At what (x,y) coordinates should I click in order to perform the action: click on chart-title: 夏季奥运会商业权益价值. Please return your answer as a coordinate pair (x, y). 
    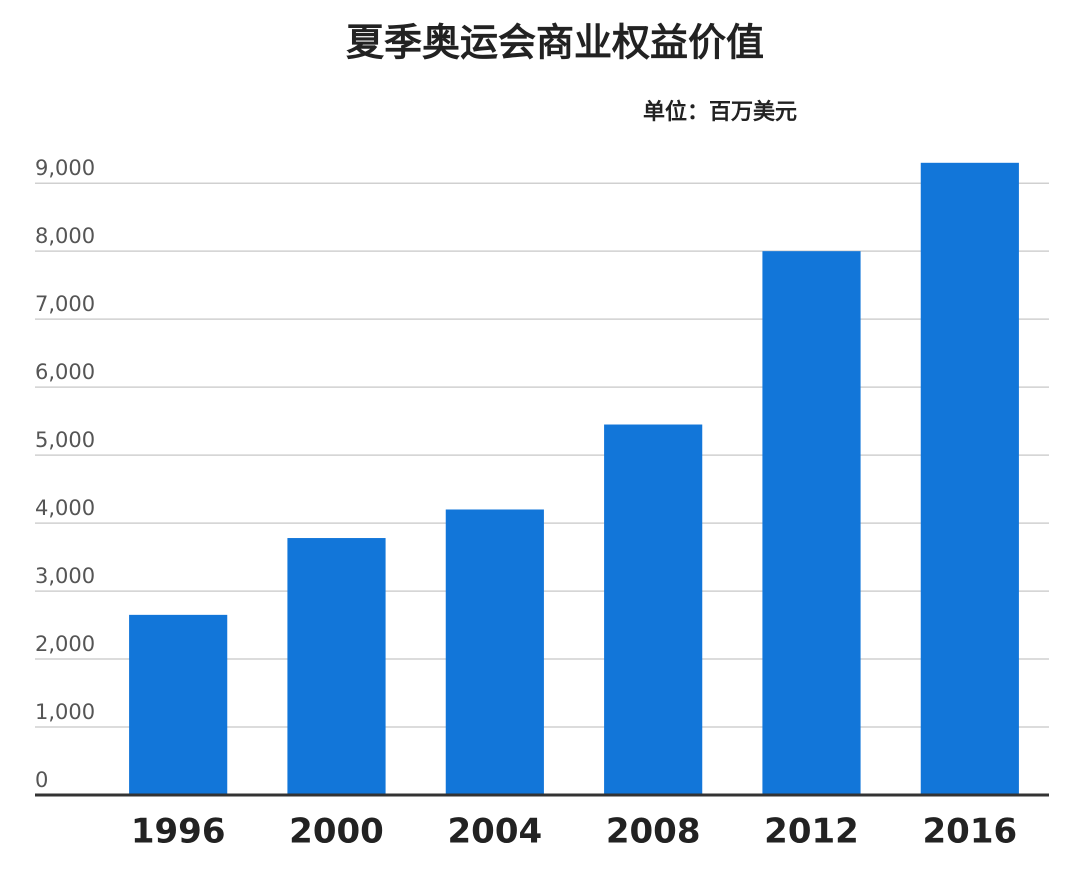
    Looking at the image, I should click on (555, 43).